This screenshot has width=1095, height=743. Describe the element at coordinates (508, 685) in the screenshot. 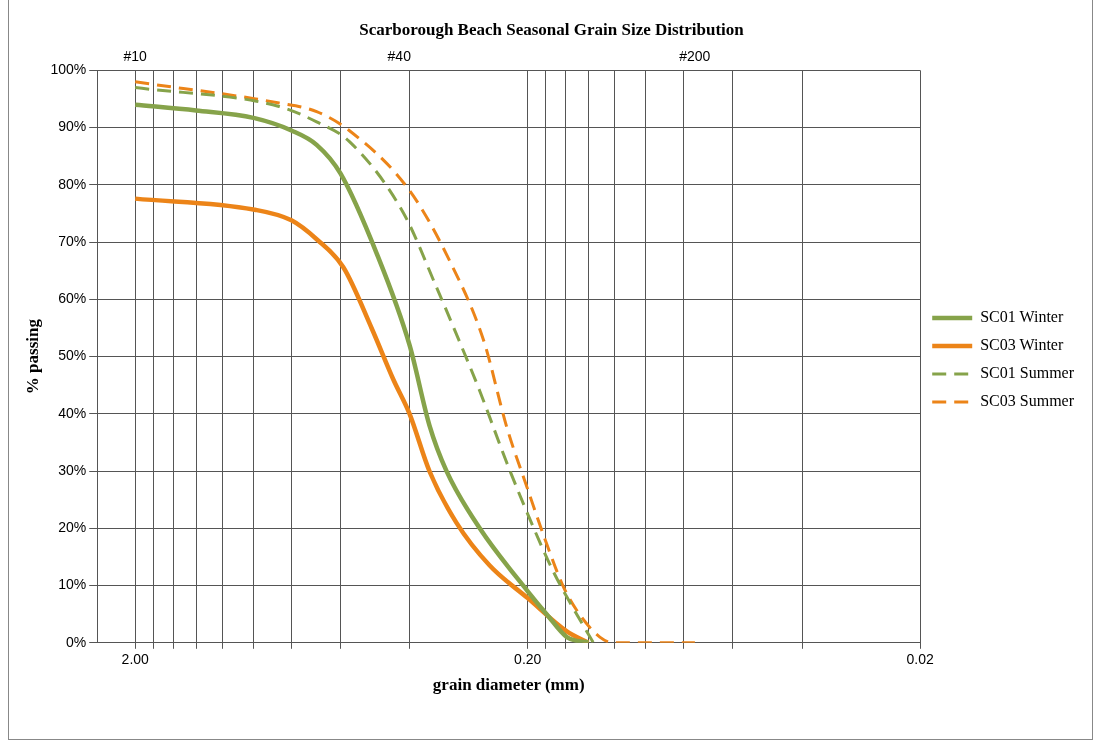

I see `x-axis-title: grain diameter (mm)` at that location.